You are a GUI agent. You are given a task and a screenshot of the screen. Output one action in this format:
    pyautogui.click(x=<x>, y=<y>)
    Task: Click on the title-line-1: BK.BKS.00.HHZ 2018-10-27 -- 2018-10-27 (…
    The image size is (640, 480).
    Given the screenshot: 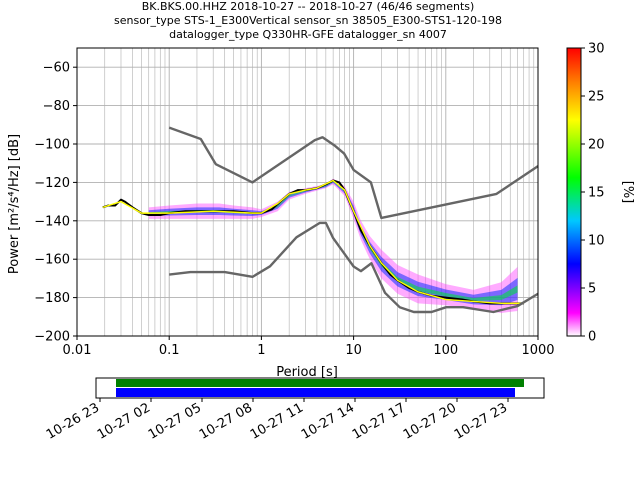 What is the action you would take?
    pyautogui.click(x=308, y=6)
    